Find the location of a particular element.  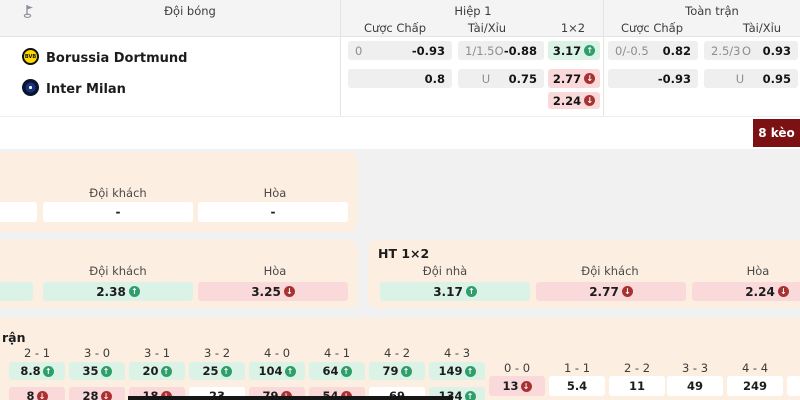

score-header: 0 - 0 is located at coordinates (517, 368).